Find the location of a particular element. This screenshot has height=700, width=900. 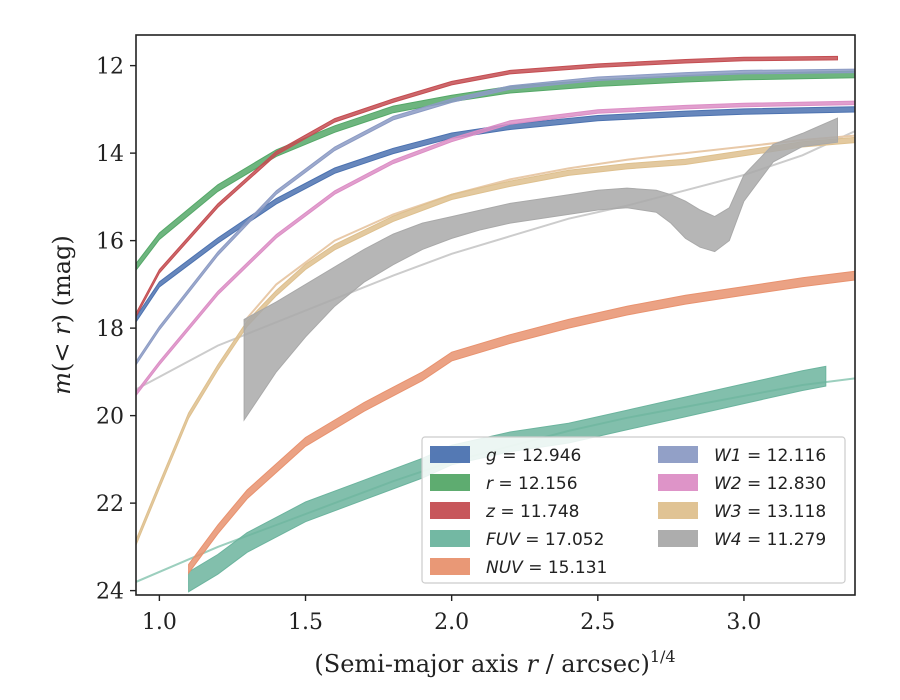

legend-label-w4: W4 = 11.279 is located at coordinates (770, 540).